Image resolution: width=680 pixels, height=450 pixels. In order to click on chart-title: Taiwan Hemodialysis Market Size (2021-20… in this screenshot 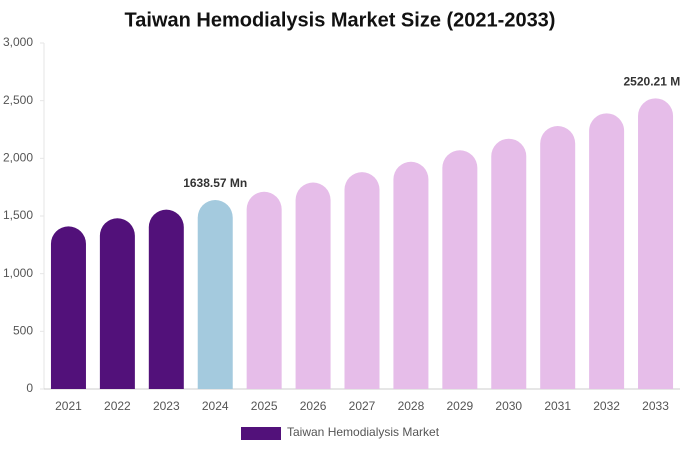, I will do `click(340, 20)`.